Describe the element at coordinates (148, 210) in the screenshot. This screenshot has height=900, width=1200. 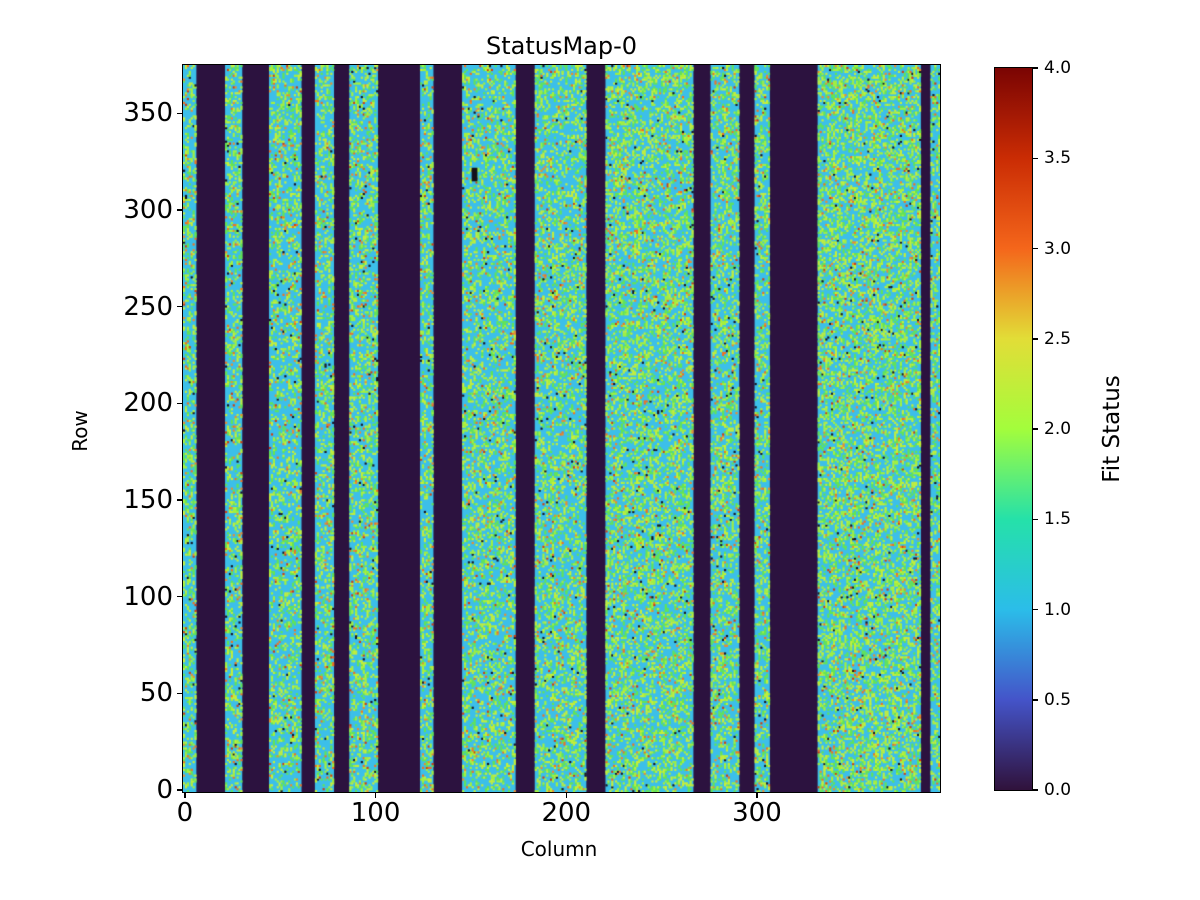
I see `y-tick-label: 300` at that location.